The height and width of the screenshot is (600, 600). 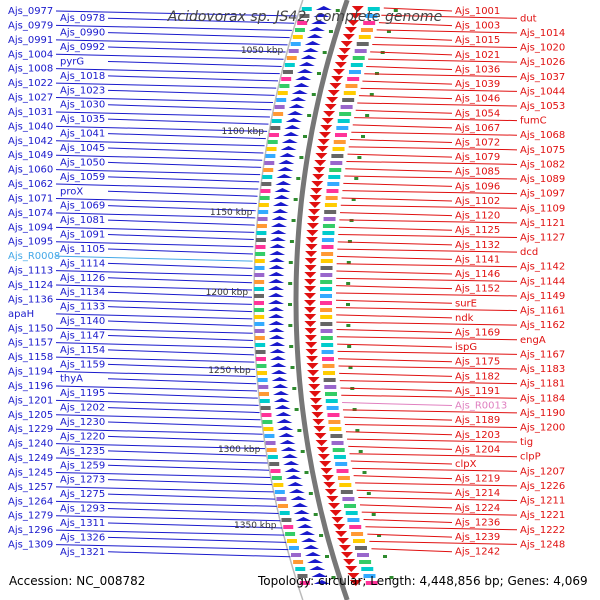 What do you see at coordinates (30, 11) in the screenshot?
I see `gene-label: Ajs_0977` at bounding box center [30, 11].